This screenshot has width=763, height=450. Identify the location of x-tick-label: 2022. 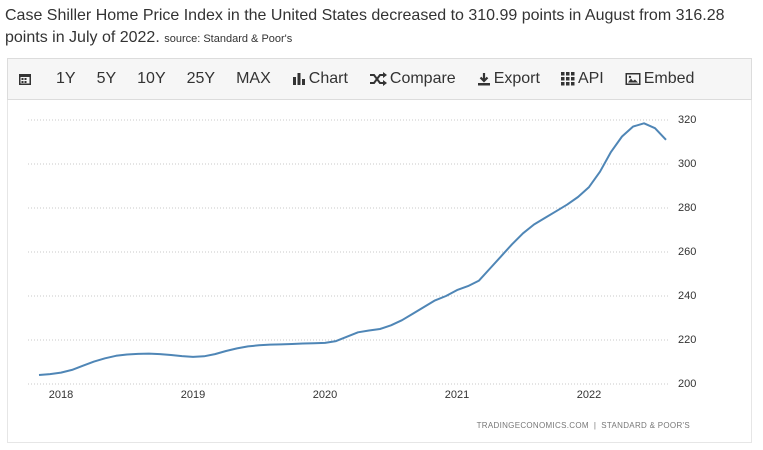
(589, 395).